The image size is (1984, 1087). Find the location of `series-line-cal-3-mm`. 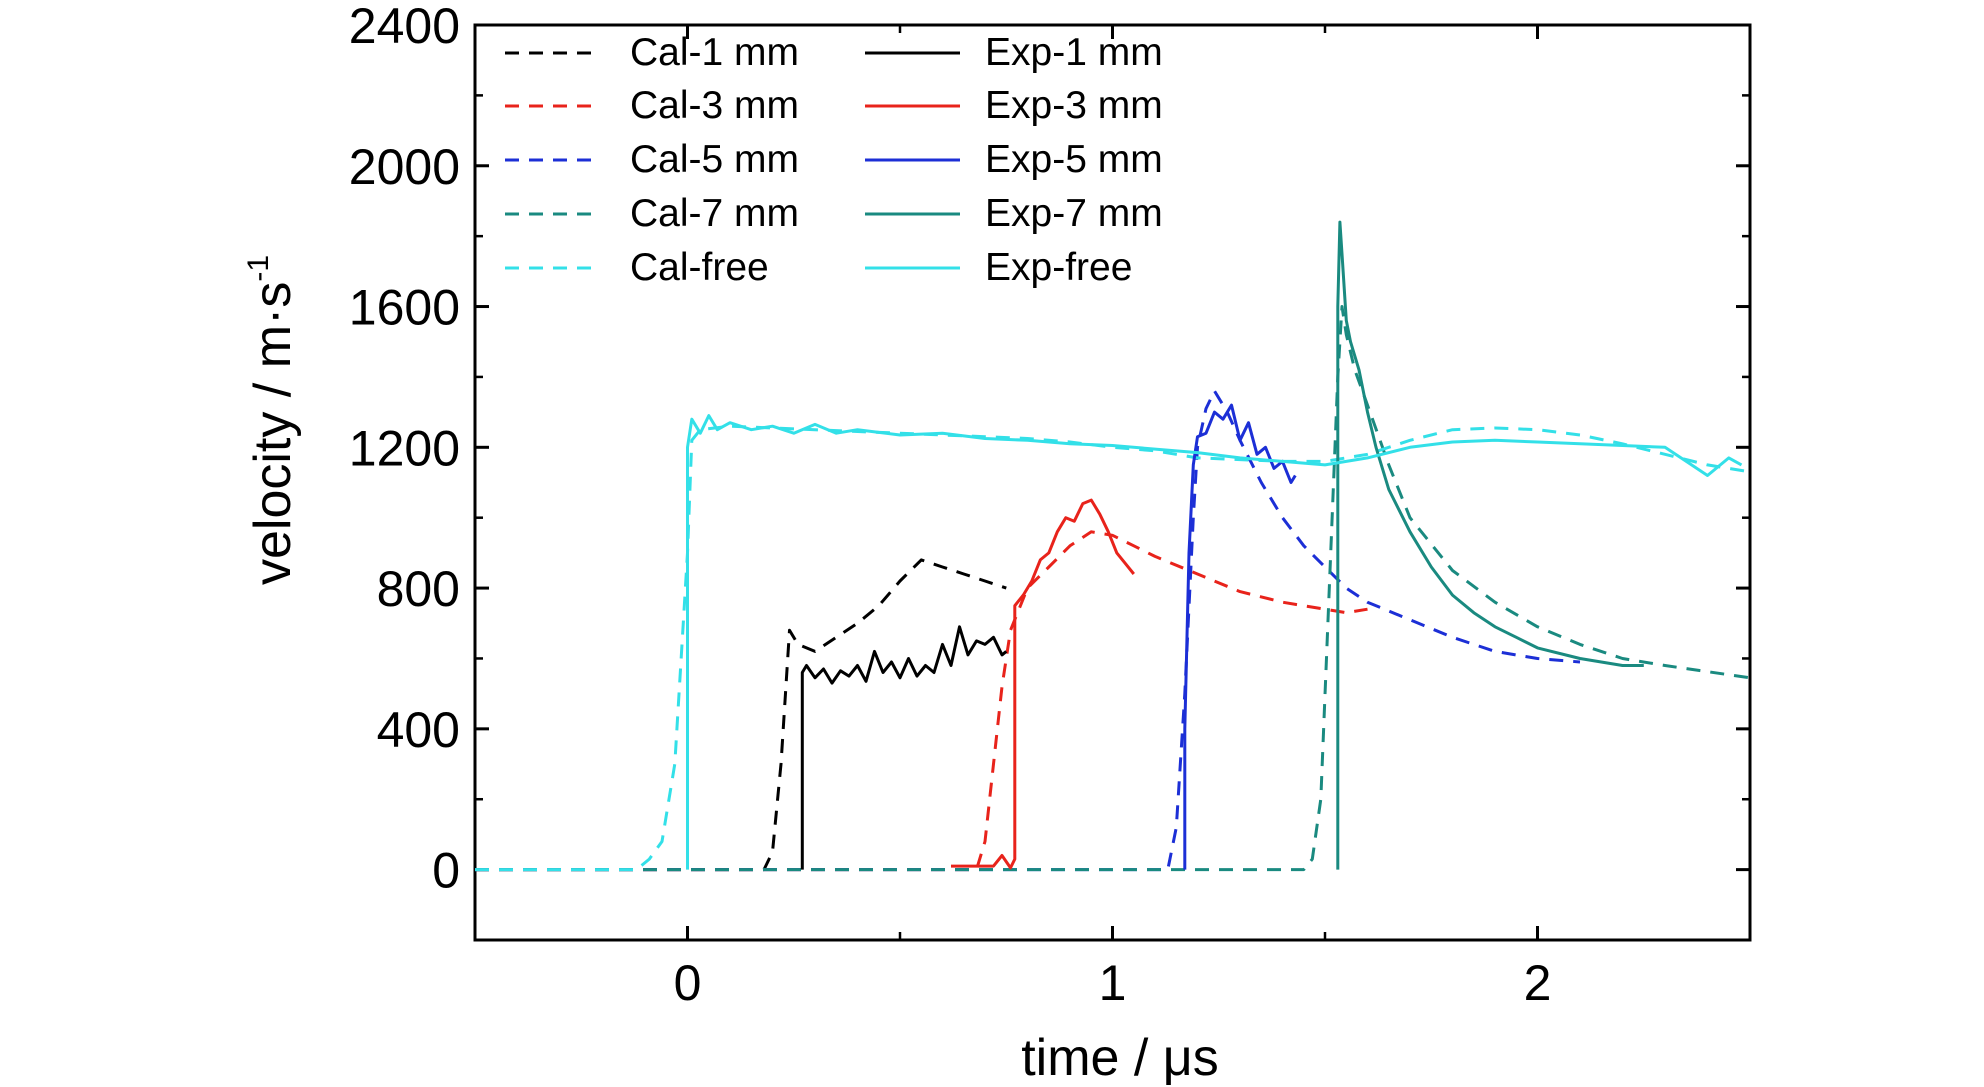

series-line-cal-3-mm is located at coordinates (921, 701).